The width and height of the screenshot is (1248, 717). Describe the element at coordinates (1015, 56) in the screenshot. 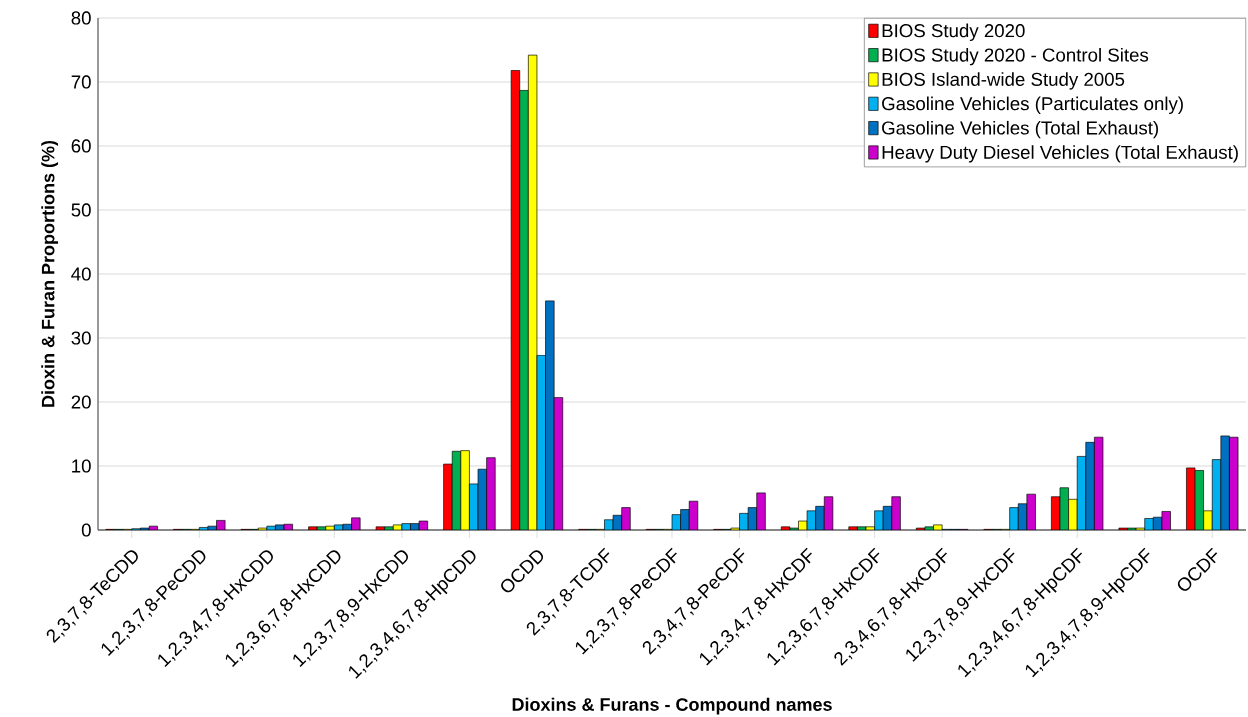

I see `legend-label: BIOS Study 2020 - Control Sites` at that location.